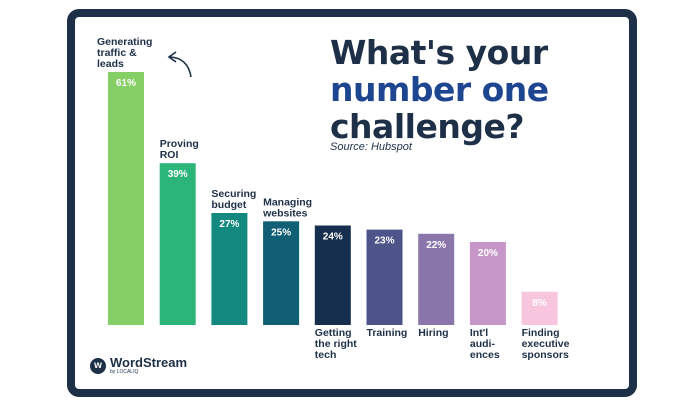 The image size is (700, 400). I want to click on headline-line-1: What's your, so click(439, 52).